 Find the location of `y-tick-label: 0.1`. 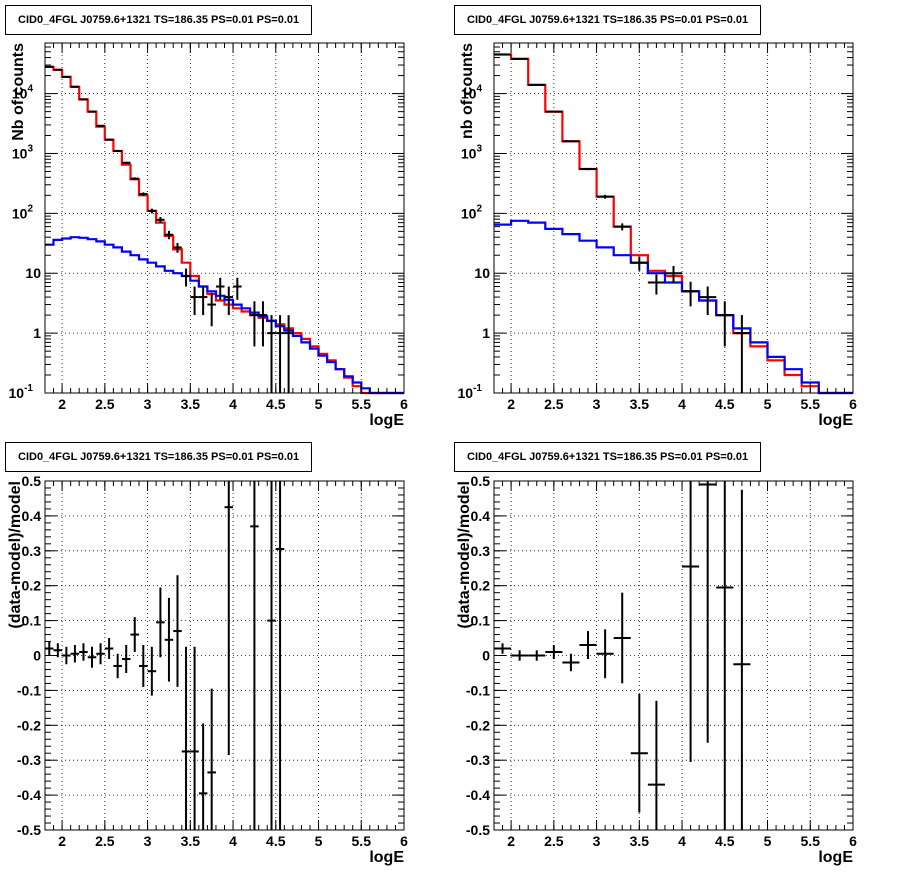

y-tick-label: 0.1 is located at coordinates (32, 621).